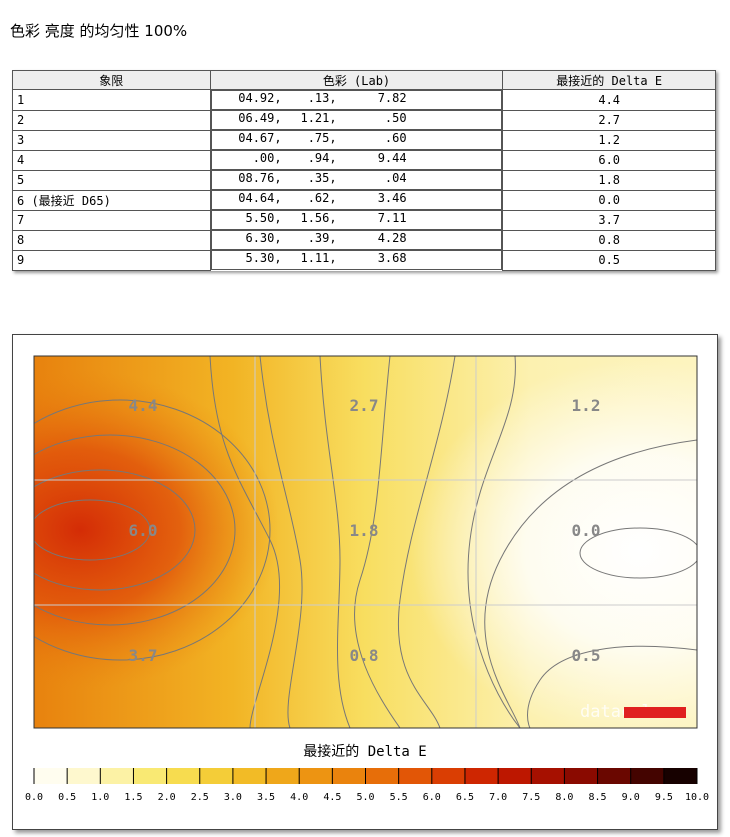 This screenshot has height=837, width=730. I want to click on colorbar-tick-label: 2.0, so click(167, 797).